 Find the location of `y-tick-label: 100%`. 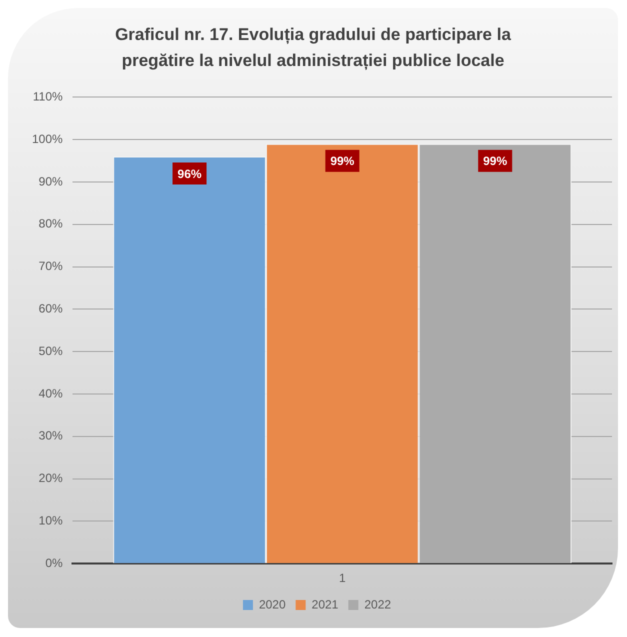

y-tick-label: 100% is located at coordinates (48, 139).